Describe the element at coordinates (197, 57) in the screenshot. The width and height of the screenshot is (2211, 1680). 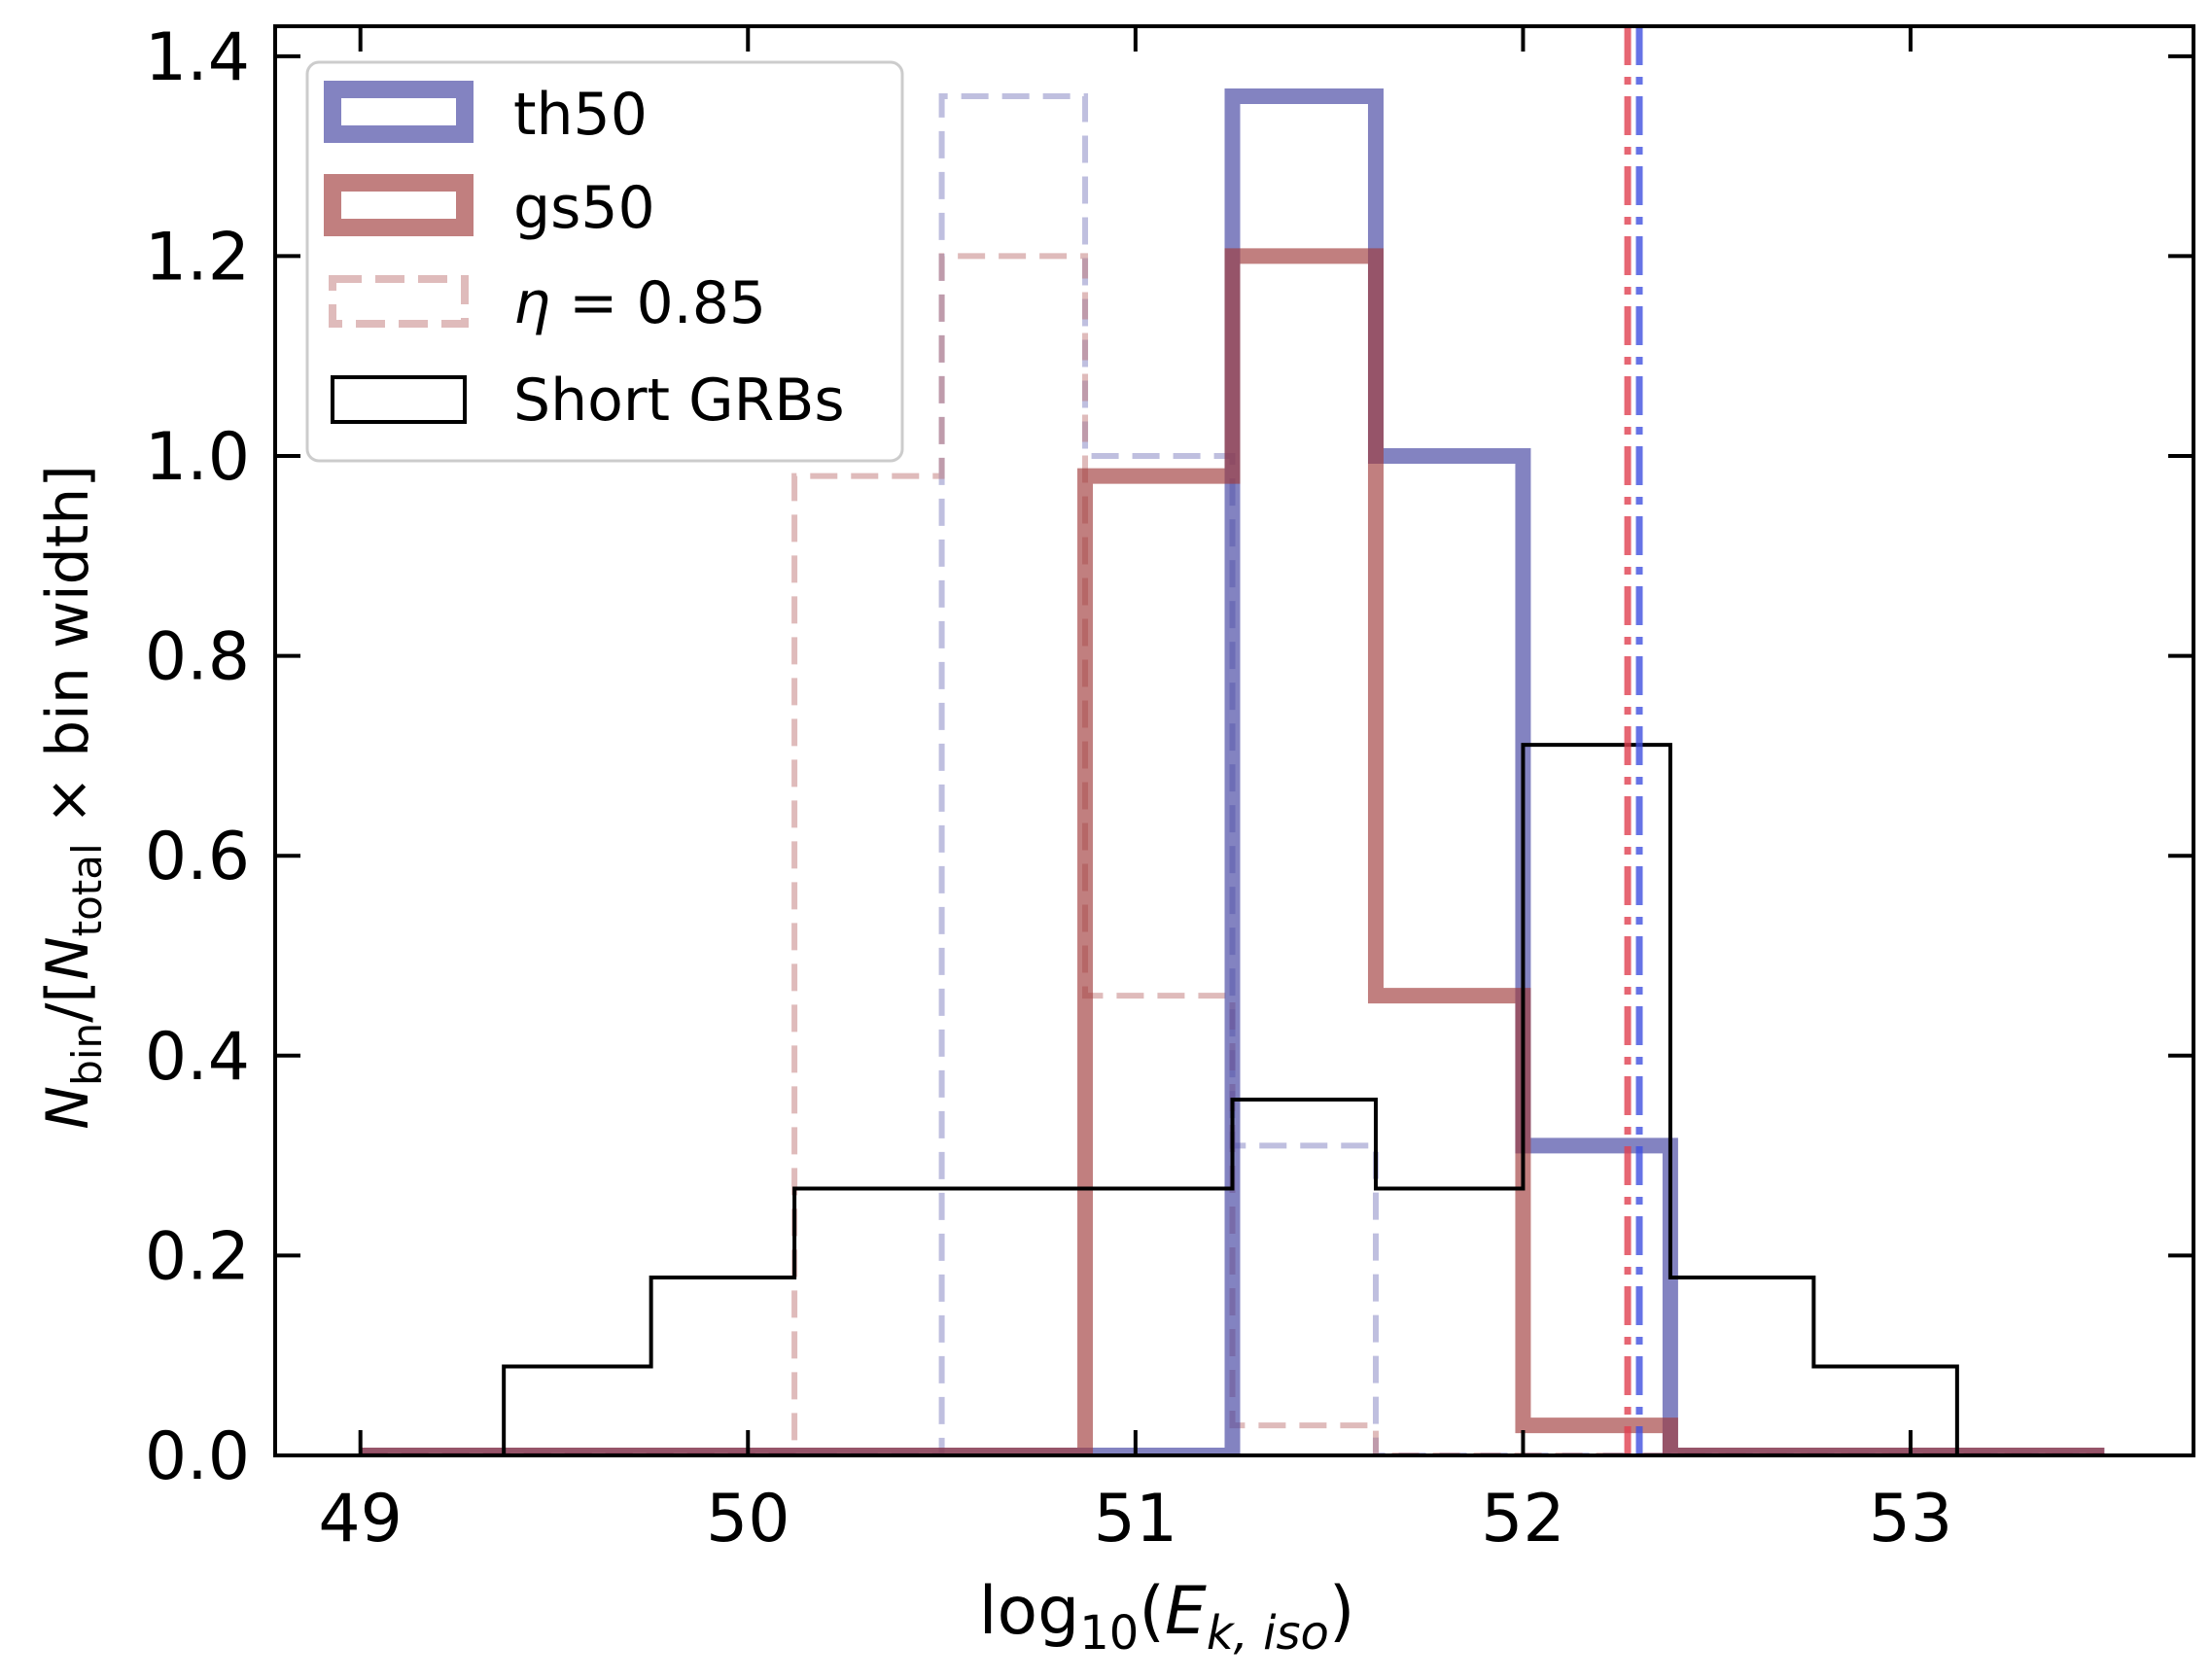
I see `y-tick-label: 1.4` at that location.